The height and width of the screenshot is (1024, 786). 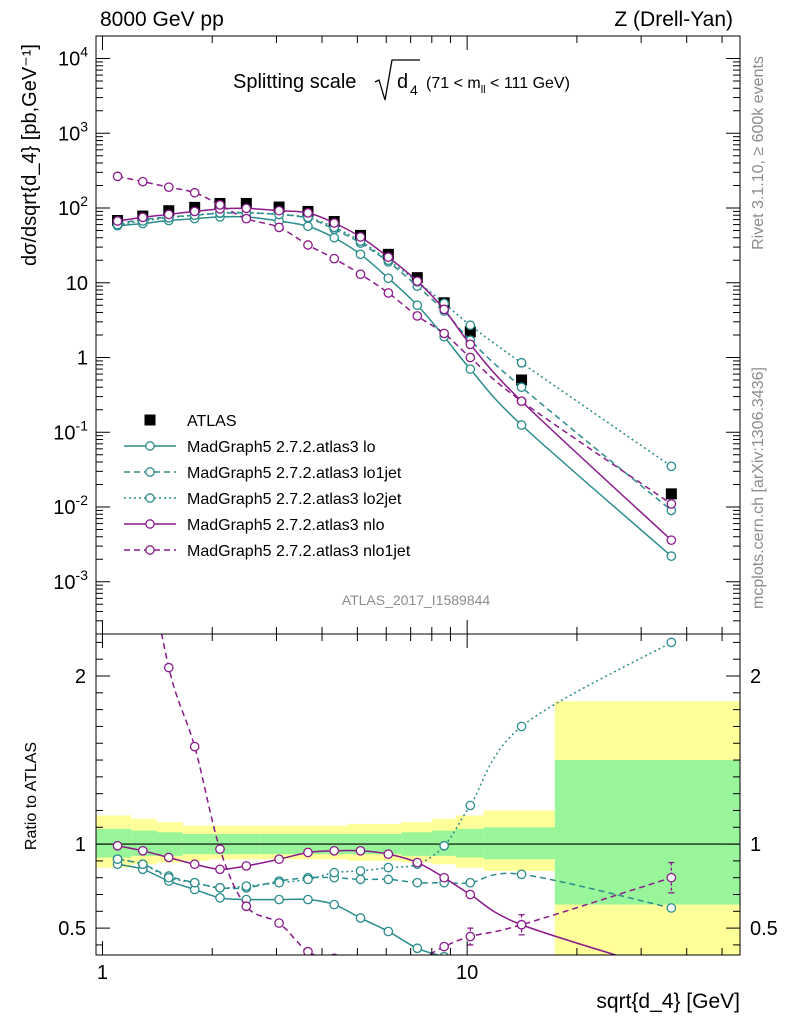 I want to click on title-cut-end: < 111 GeV), so click(x=528, y=83).